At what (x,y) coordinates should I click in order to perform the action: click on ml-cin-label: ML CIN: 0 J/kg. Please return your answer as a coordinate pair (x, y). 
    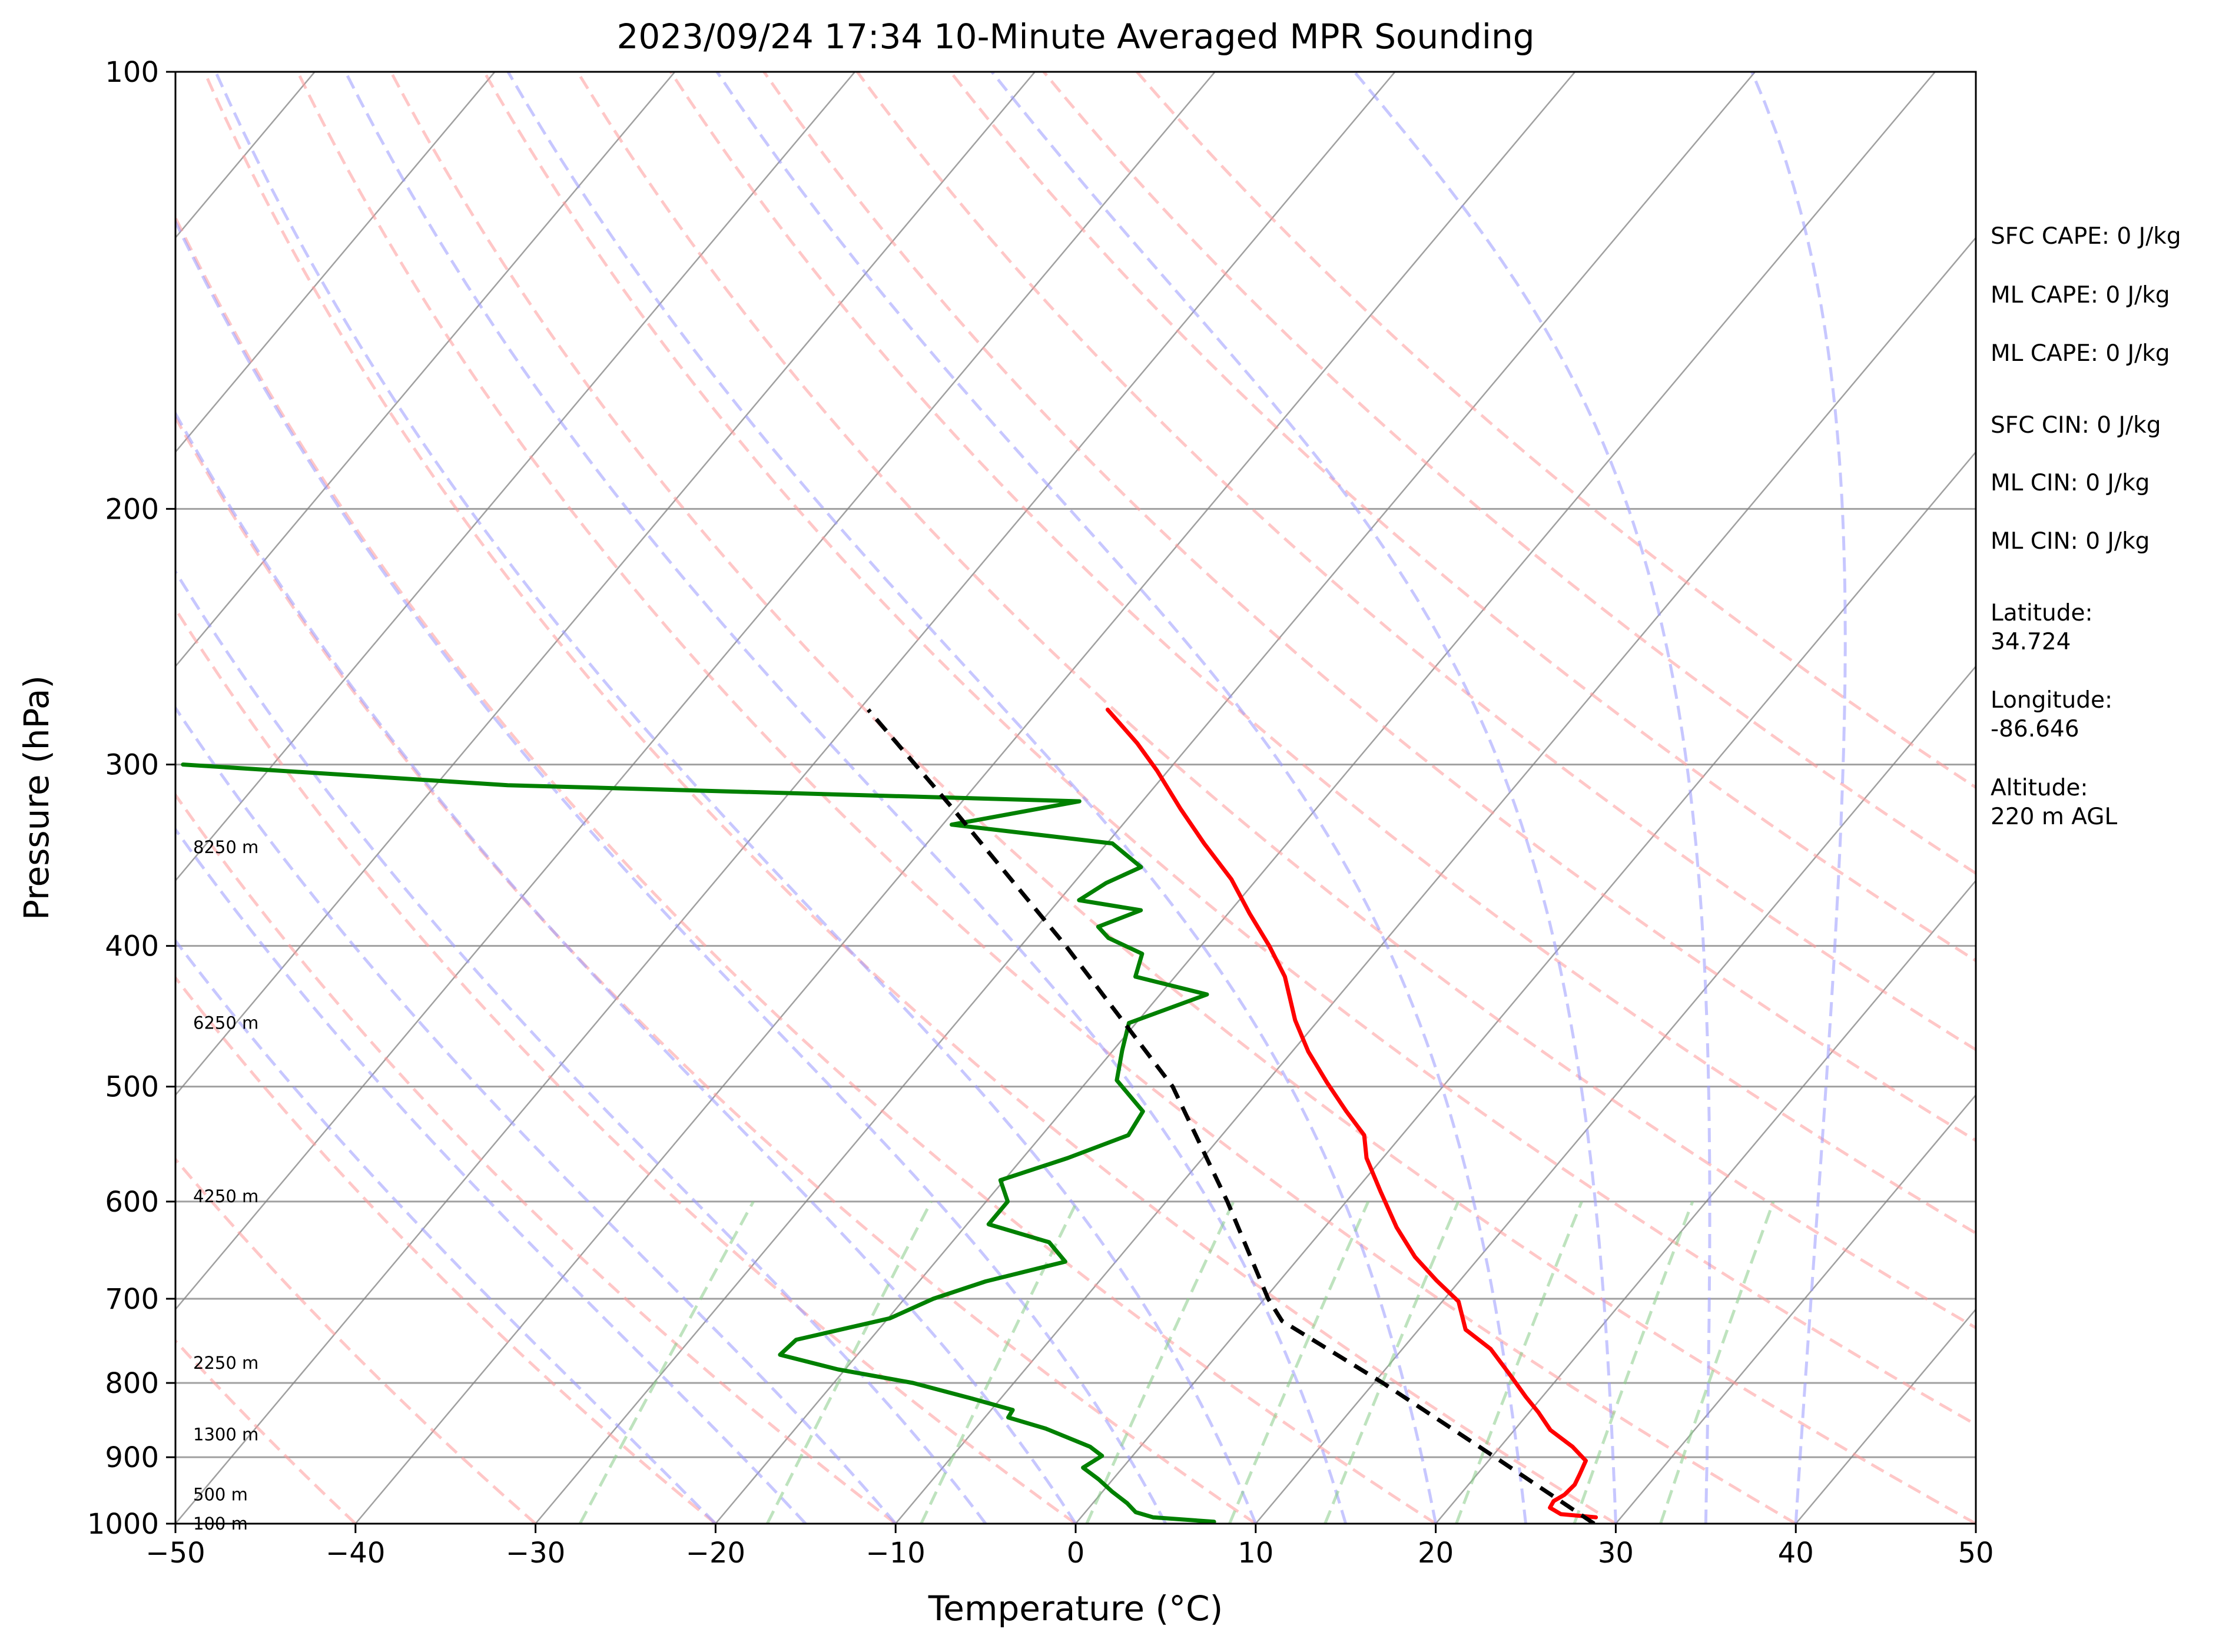
    Looking at the image, I should click on (2070, 483).